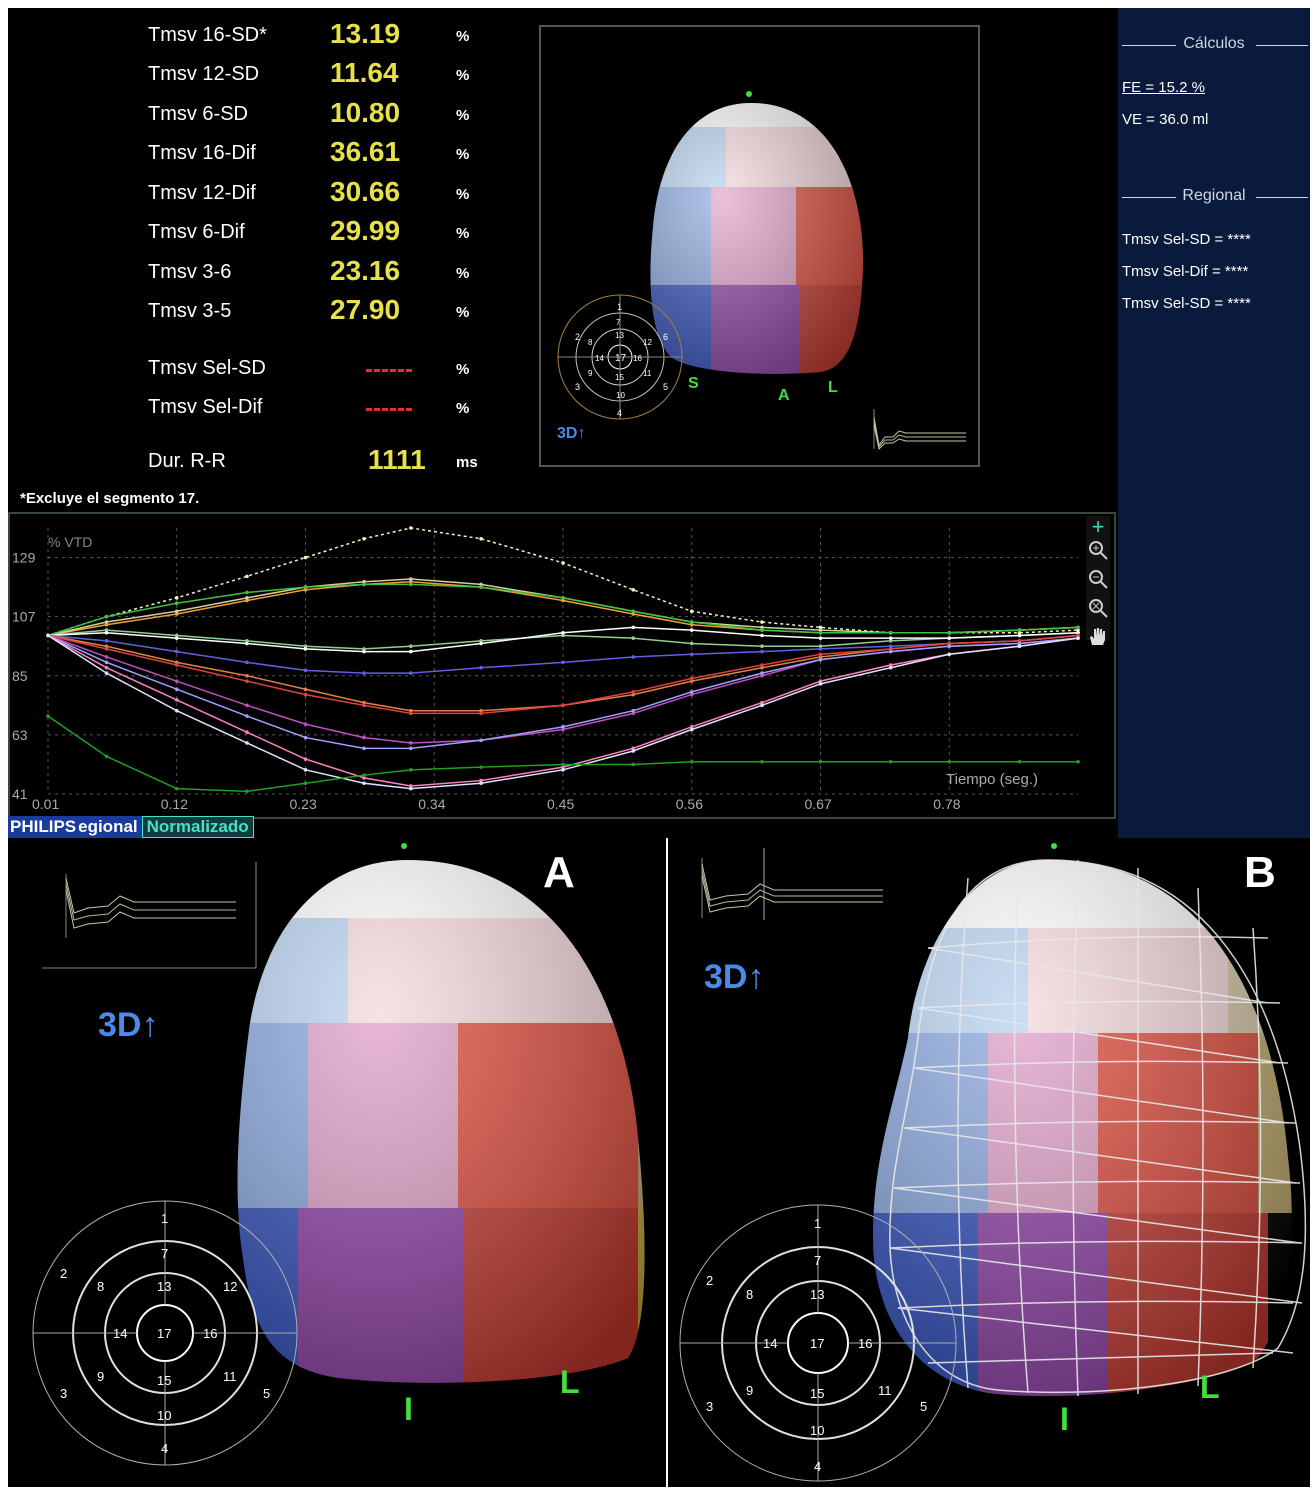 The image size is (1312, 1492). I want to click on add-icon: +, so click(1098, 526).